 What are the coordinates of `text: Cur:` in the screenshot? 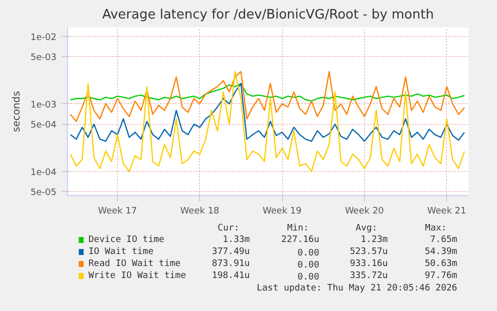 It's located at (229, 229).